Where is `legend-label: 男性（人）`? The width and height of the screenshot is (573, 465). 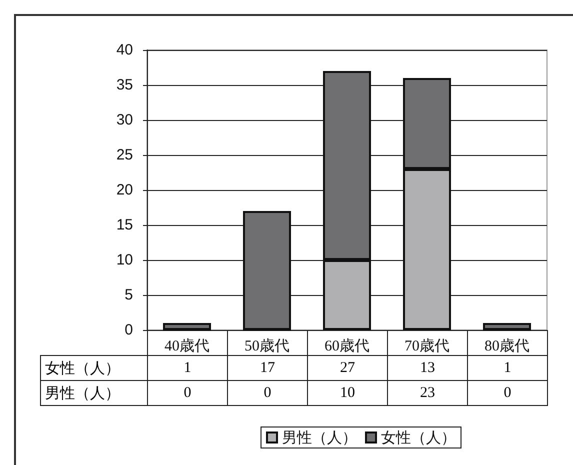 legend-label: 男性（人） is located at coordinates (319, 437).